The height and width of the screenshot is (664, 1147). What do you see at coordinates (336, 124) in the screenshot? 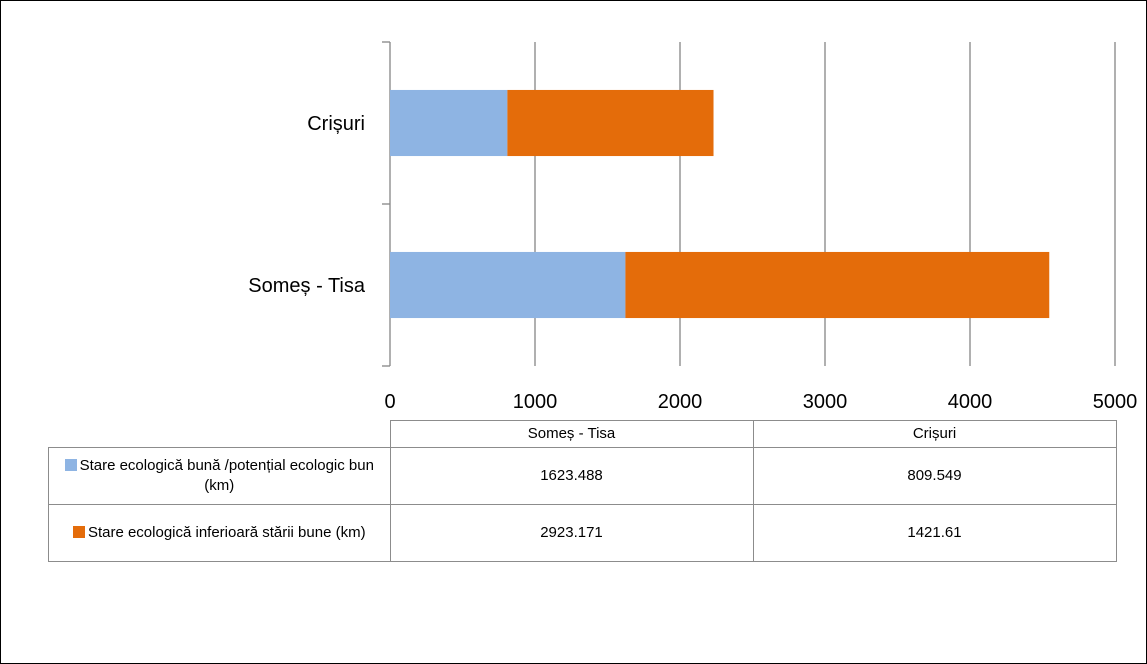
I see `category-label: Crișuri` at bounding box center [336, 124].